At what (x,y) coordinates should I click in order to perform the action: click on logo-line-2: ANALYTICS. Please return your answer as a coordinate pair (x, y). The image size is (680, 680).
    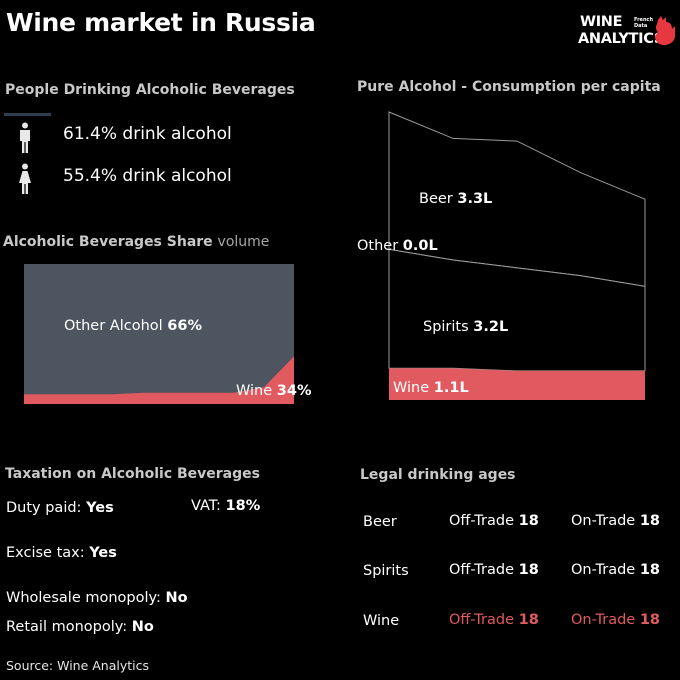
    Looking at the image, I should click on (621, 39).